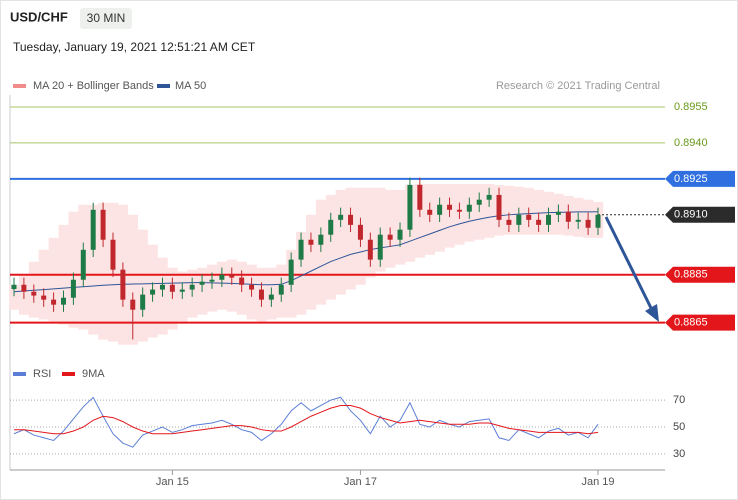  What do you see at coordinates (679, 427) in the screenshot?
I see `y-tick-label: 50` at bounding box center [679, 427].